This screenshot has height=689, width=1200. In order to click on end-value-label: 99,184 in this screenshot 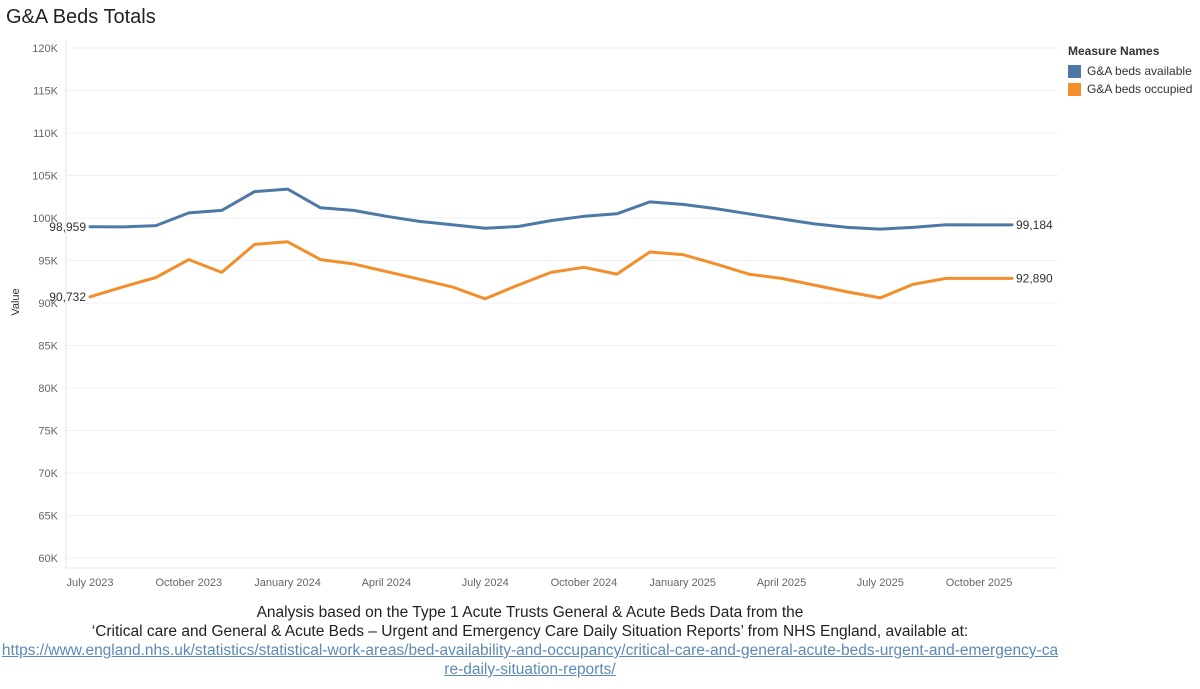, I will do `click(1034, 225)`.